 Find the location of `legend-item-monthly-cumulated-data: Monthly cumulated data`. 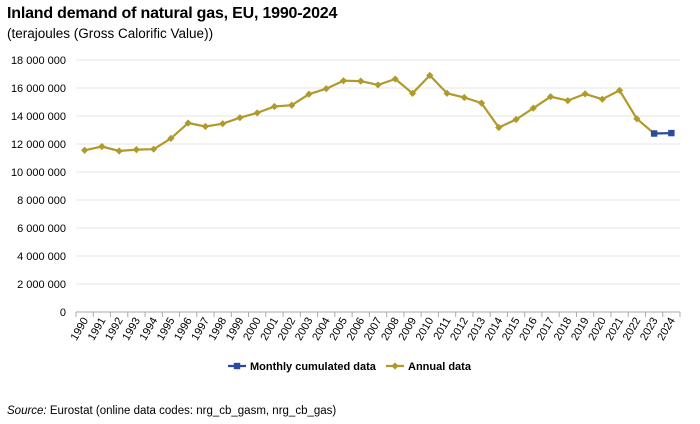

legend-item-monthly-cumulated-data: Monthly cumulated data is located at coordinates (302, 367).